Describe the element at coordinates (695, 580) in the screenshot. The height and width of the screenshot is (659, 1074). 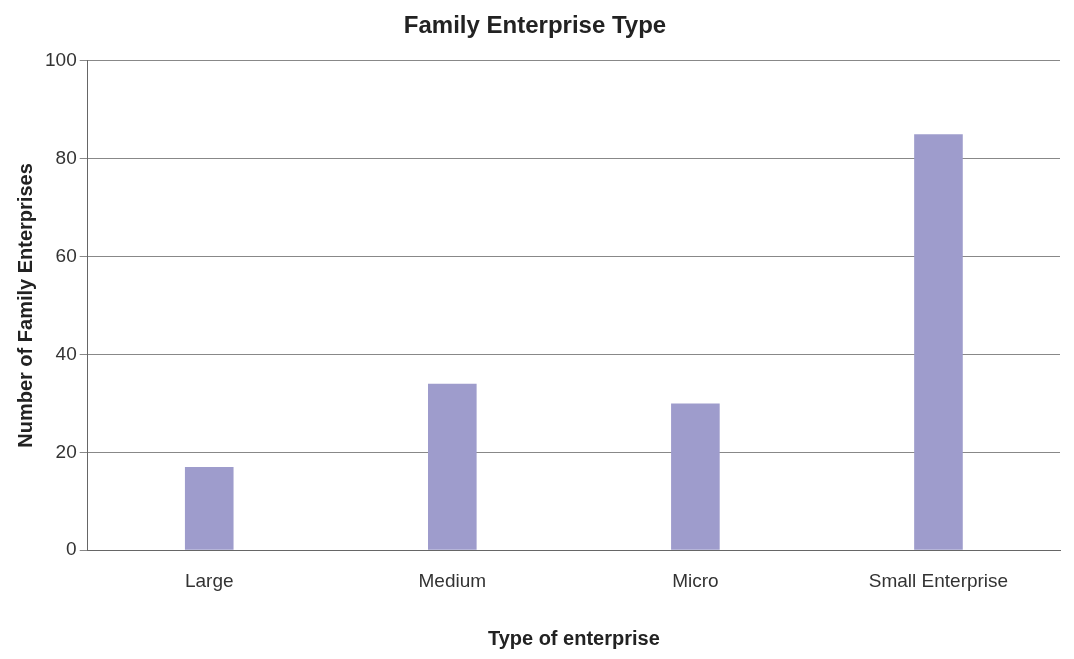
I see `x-tick-label: Micro` at that location.